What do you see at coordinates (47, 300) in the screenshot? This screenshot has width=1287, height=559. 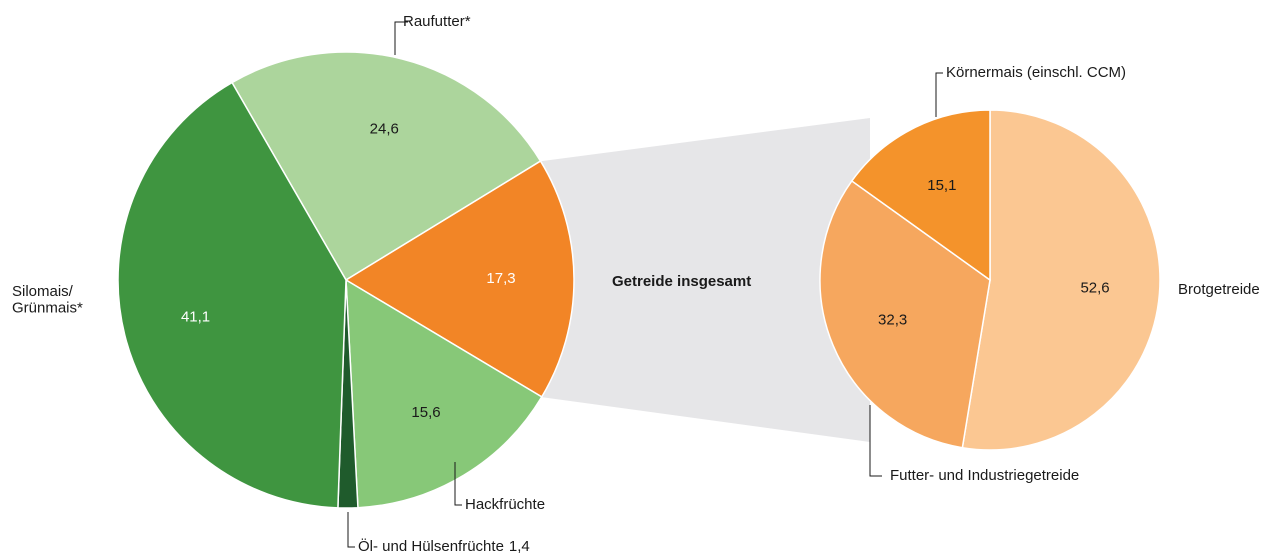 I see `category-label: Silomais/Grünmais*` at bounding box center [47, 300].